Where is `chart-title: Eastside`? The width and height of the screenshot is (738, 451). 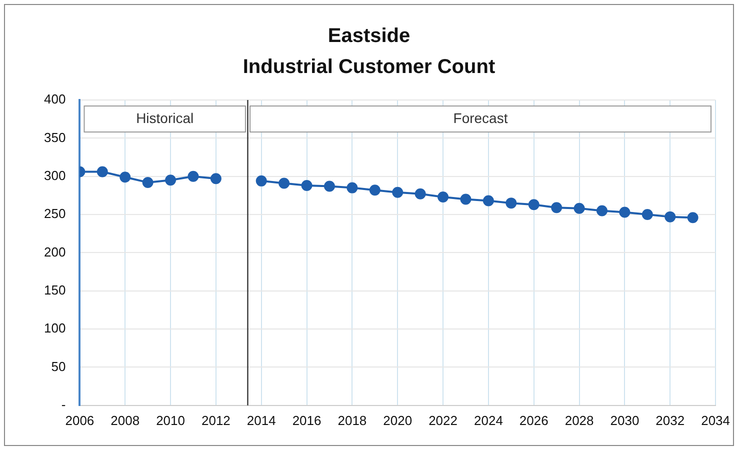
chart-title: Eastside is located at coordinates (369, 36).